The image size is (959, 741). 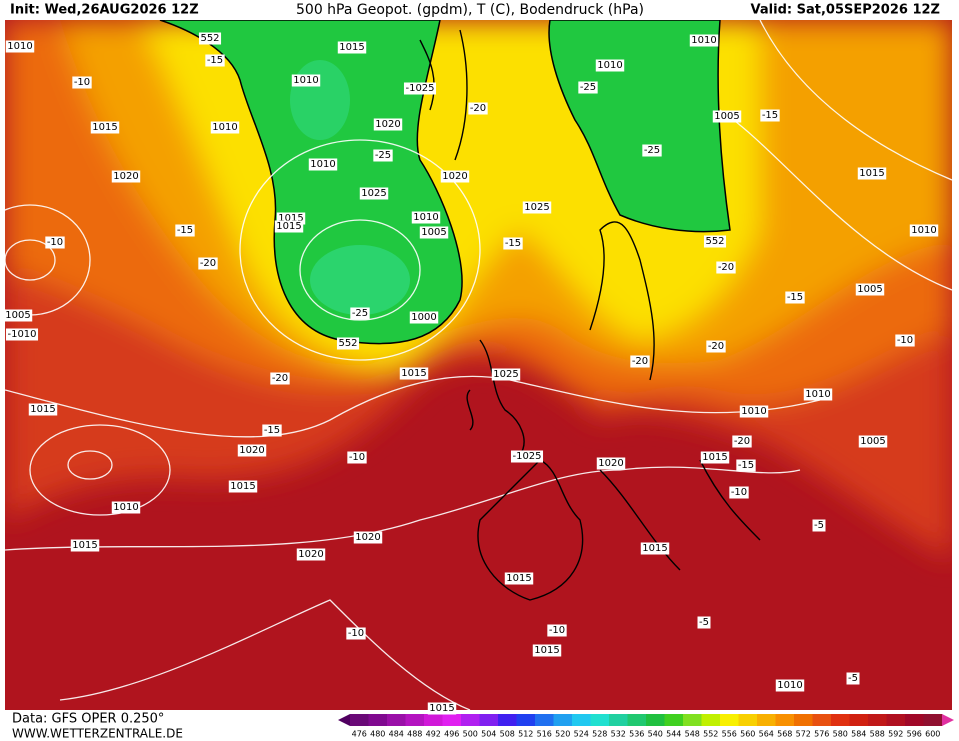 What do you see at coordinates (562, 734) in the screenshot?
I see `colorbar-label: 520` at bounding box center [562, 734].